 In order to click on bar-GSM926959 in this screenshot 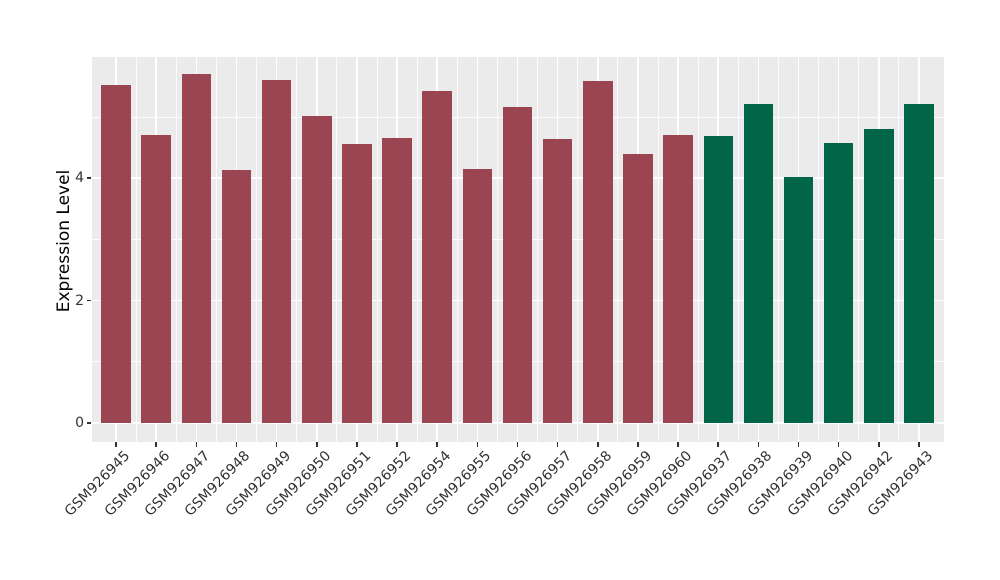, I will do `click(638, 288)`.